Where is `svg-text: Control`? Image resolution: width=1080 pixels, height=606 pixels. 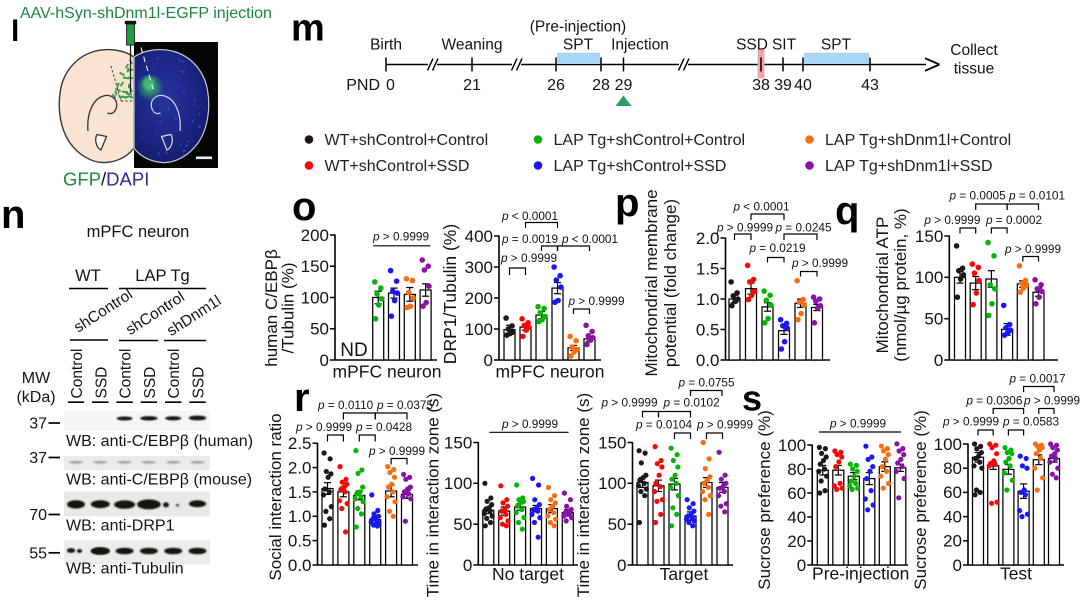
svg-text: Control is located at coordinates (174, 374).